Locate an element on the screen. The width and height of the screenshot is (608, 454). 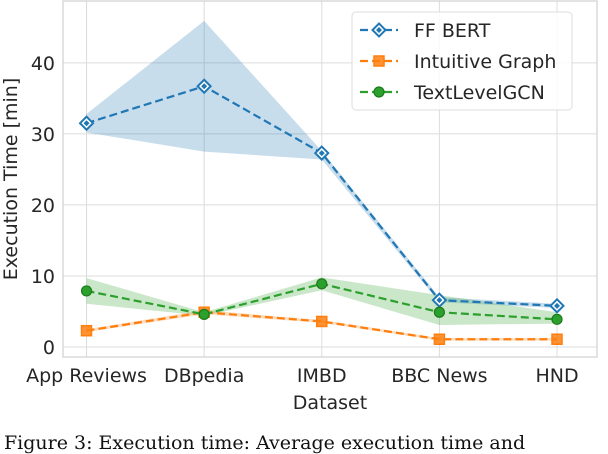
legend-label: FF BERT is located at coordinates (452, 31).